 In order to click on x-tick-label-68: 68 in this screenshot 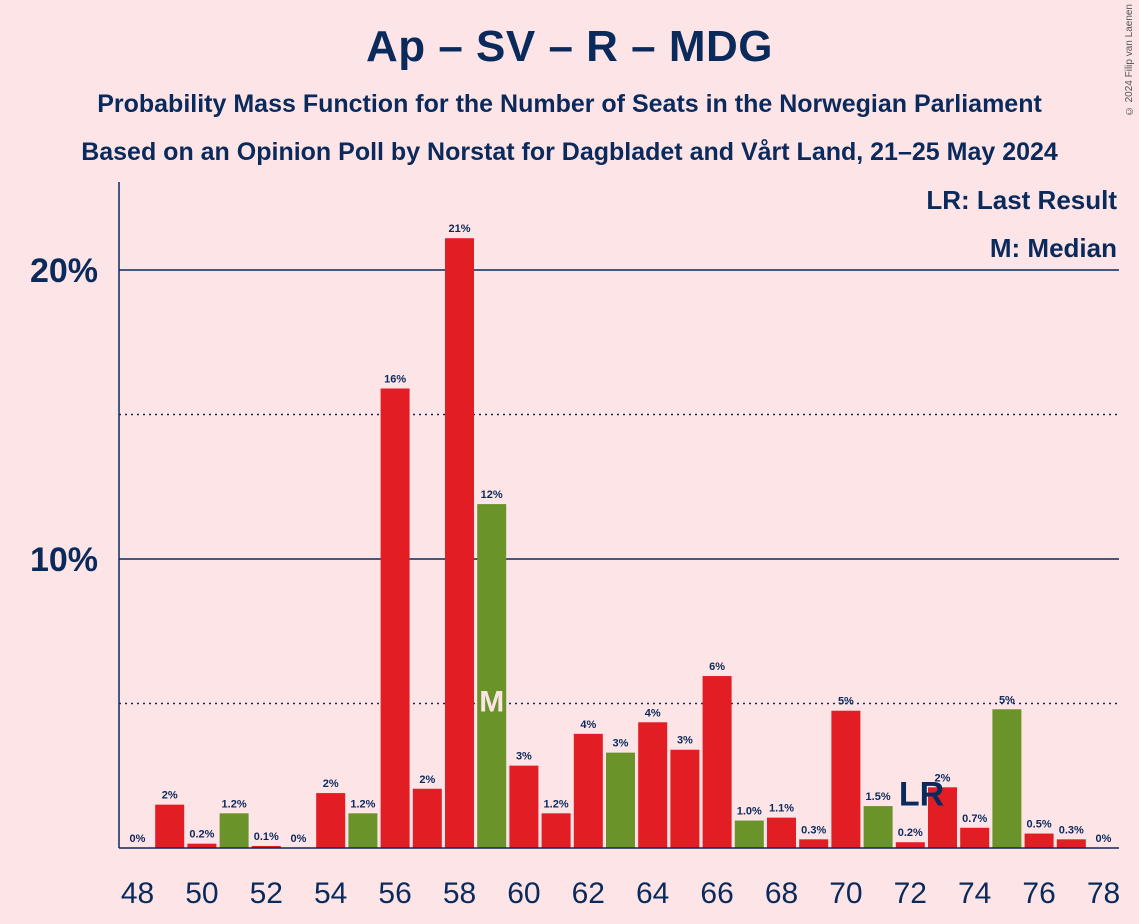, I will do `click(781, 893)`.